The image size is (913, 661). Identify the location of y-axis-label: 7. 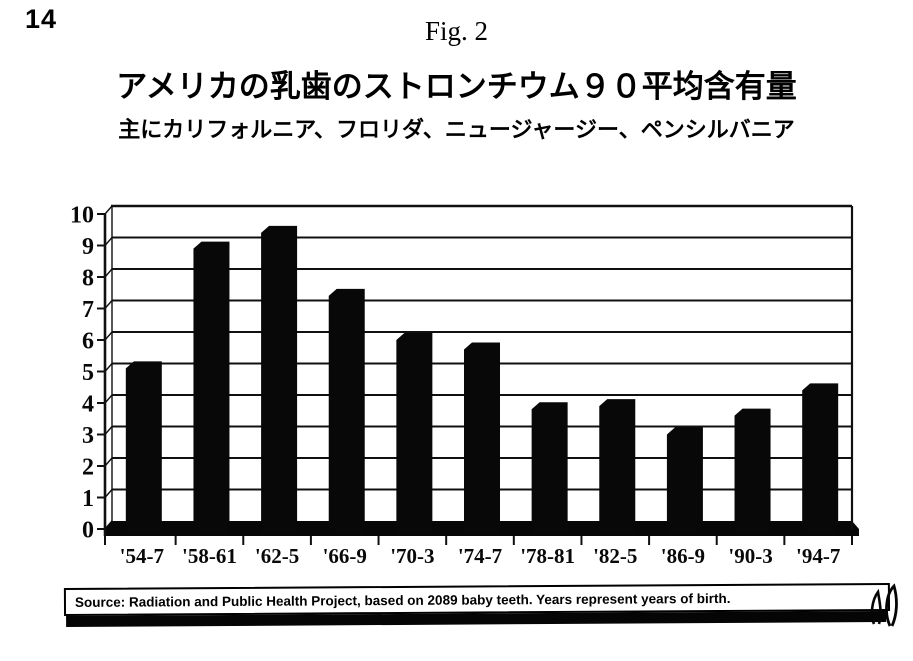
(88, 310).